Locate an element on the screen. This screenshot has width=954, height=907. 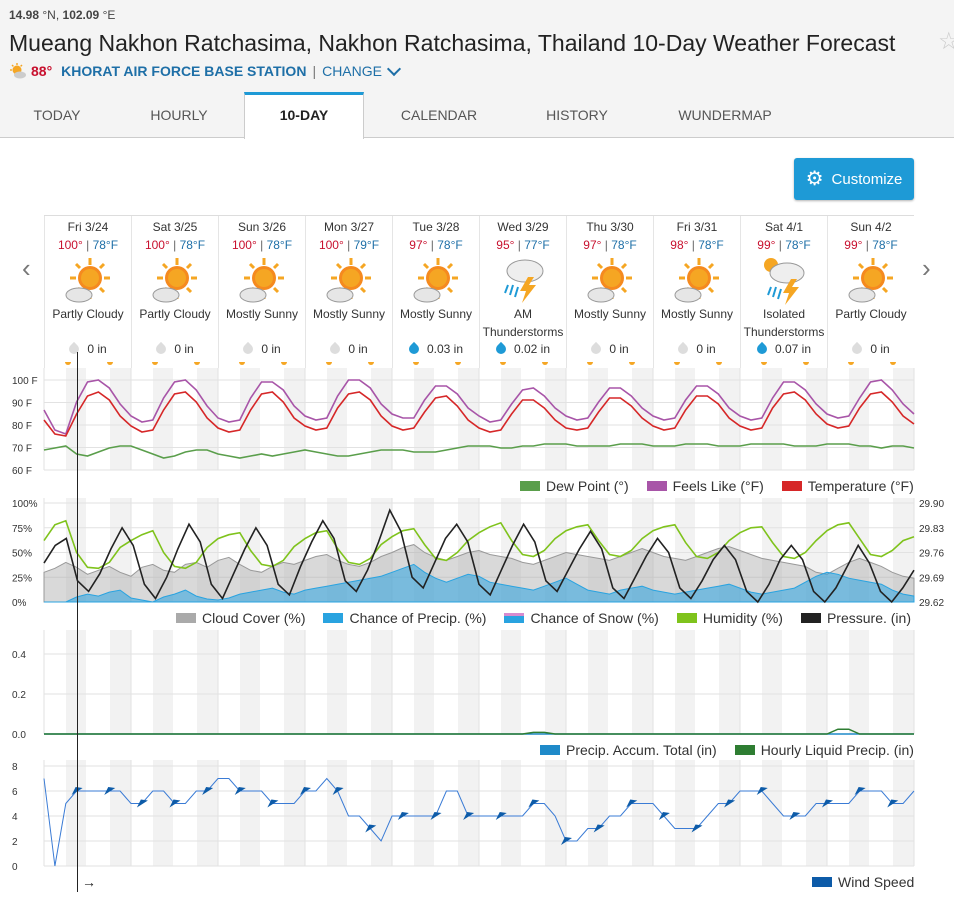
tab-calendar: CALENDAR is located at coordinates (439, 115).